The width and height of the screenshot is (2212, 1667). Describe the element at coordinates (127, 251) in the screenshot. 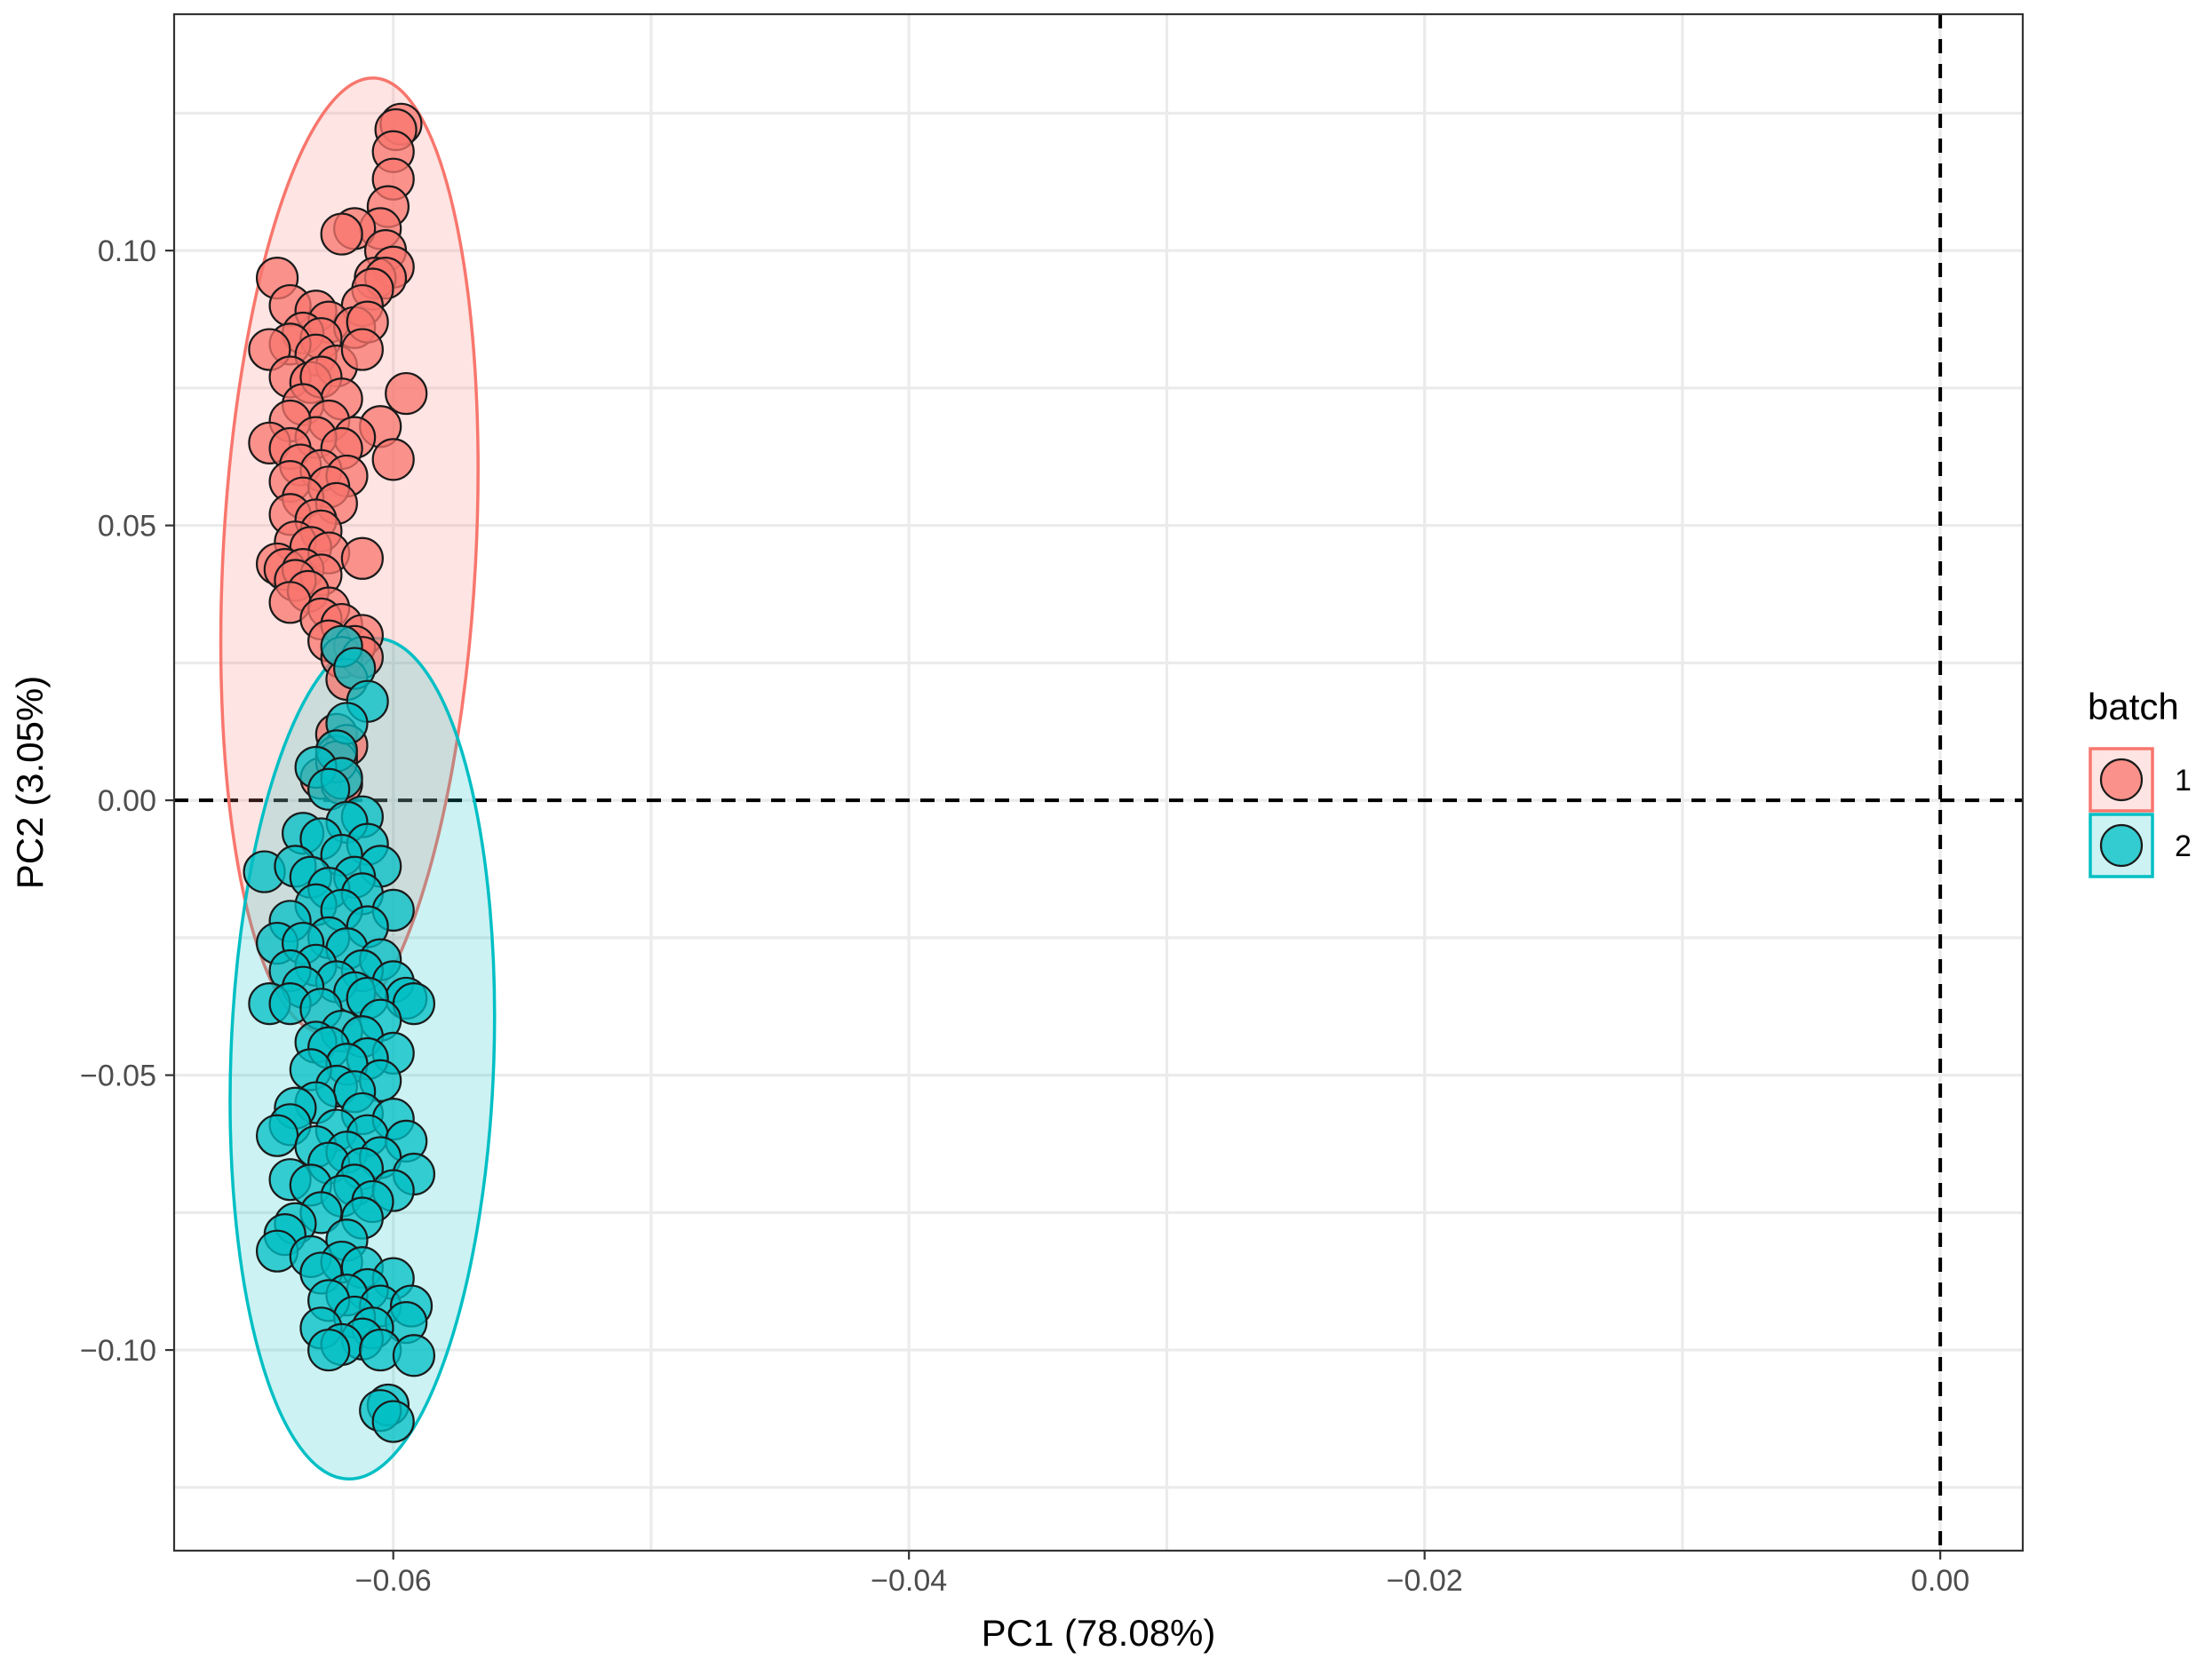

I see `y-tick-label: 0.10` at that location.